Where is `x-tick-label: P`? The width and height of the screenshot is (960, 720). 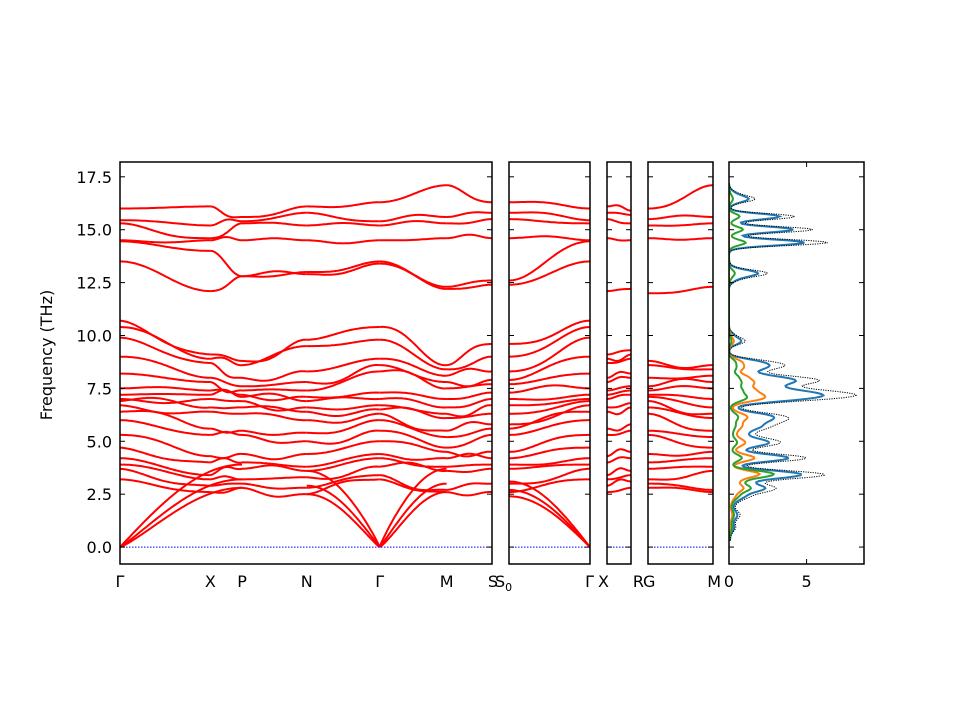
x-tick-label: P is located at coordinates (242, 581).